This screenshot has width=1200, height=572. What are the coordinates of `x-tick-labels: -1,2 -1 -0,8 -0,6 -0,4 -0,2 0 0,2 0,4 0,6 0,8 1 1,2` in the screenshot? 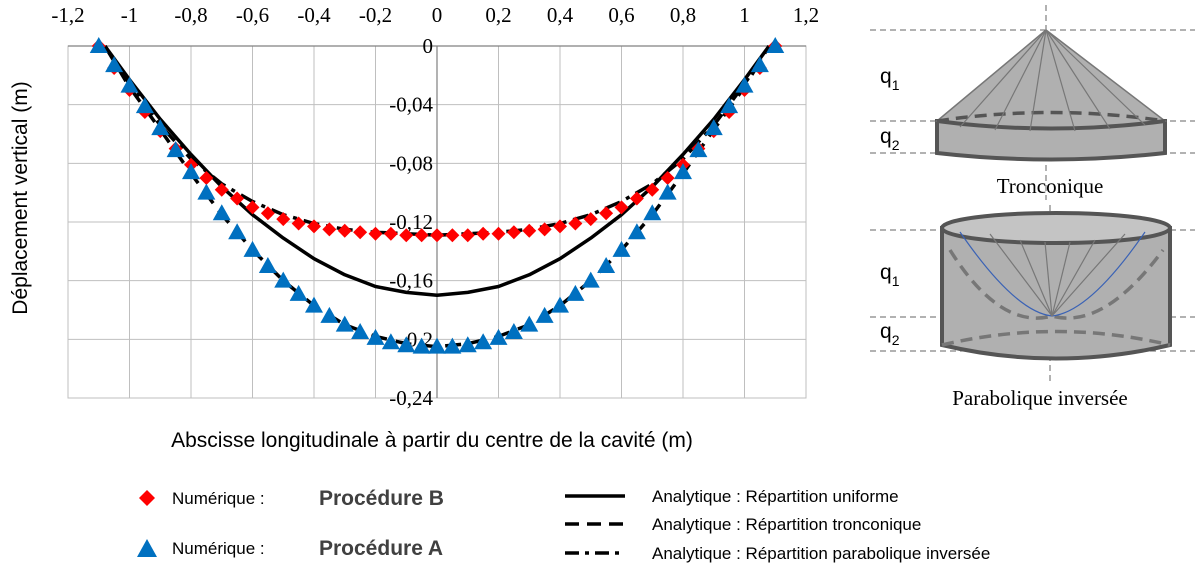 It's located at (435, 15).